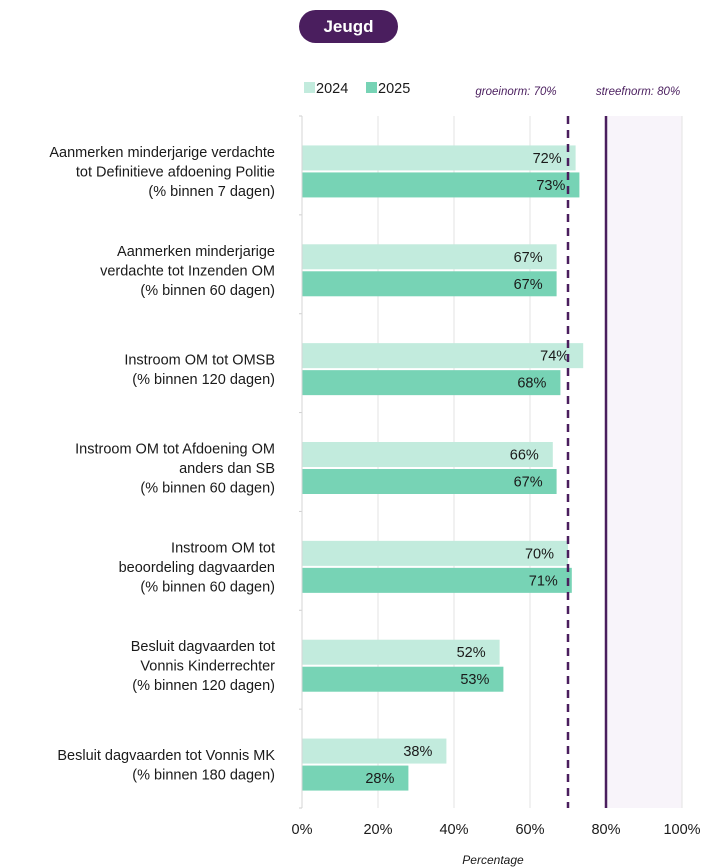 This screenshot has width=703, height=868. I want to click on x-tick-label: 20%, so click(377, 830).